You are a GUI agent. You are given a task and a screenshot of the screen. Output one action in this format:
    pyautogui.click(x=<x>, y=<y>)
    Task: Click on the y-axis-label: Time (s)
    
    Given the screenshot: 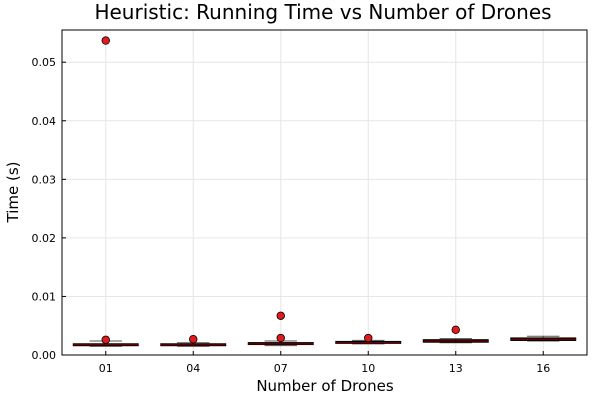 What is the action you would take?
    pyautogui.click(x=13, y=193)
    